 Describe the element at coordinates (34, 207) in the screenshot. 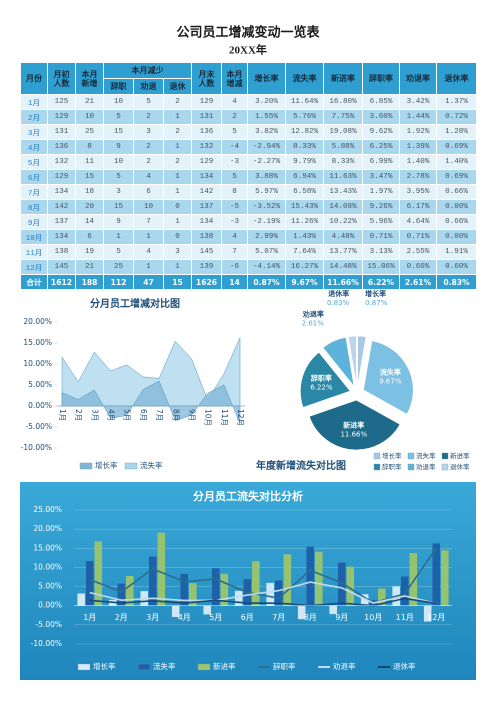

I see `cell: 8月` at that location.